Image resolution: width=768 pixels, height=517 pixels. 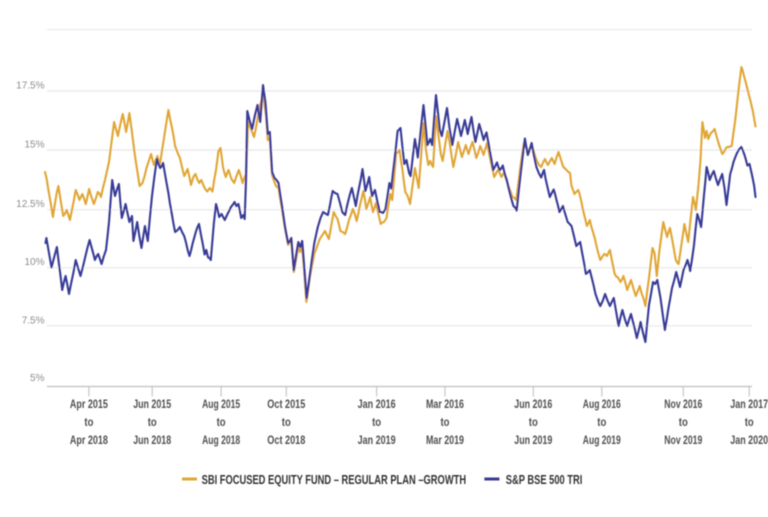 What do you see at coordinates (37, 378) in the screenshot?
I see `svg-text: 5%` at bounding box center [37, 378].